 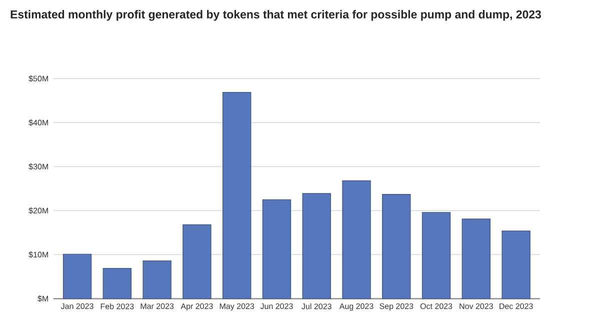 I want to click on y-tick-label: $10M, so click(x=38, y=254).